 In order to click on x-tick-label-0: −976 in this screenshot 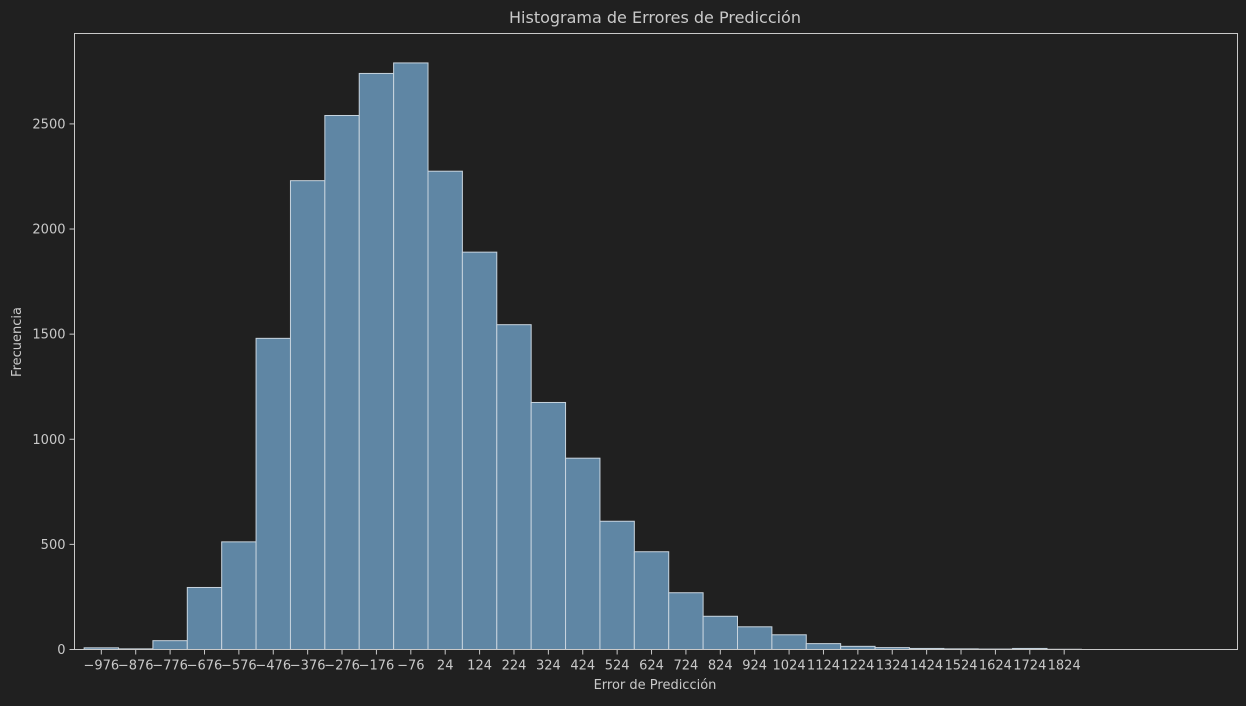, I will do `click(101, 666)`.